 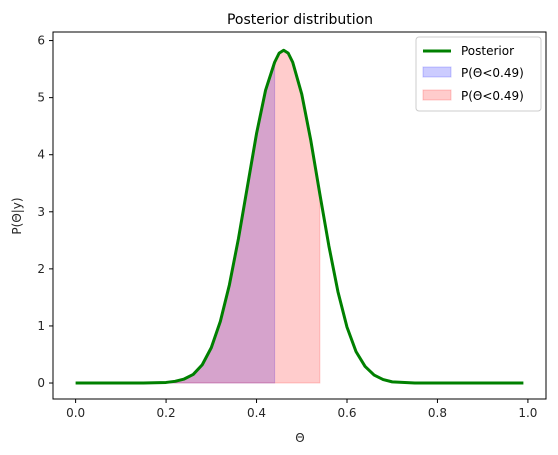 I want to click on x-axis-label: Θ, so click(x=299, y=438).